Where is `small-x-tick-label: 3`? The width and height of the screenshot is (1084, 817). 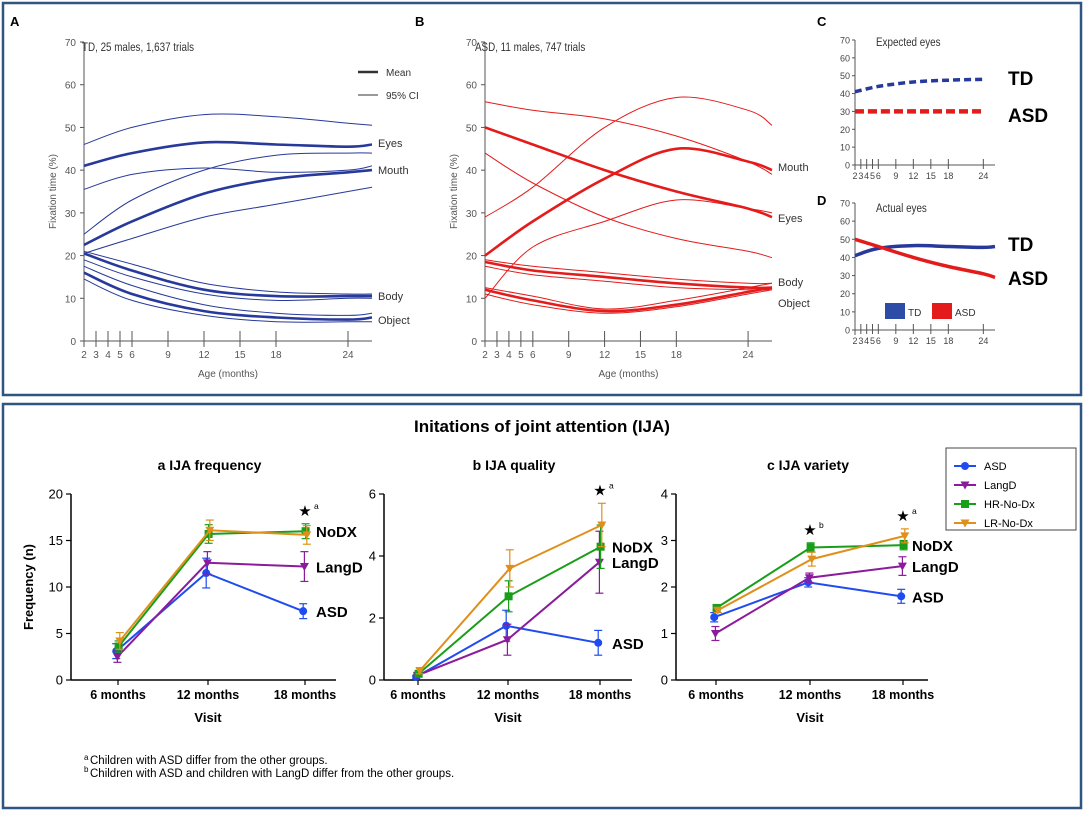
small-x-tick-label: 3 is located at coordinates (860, 341).